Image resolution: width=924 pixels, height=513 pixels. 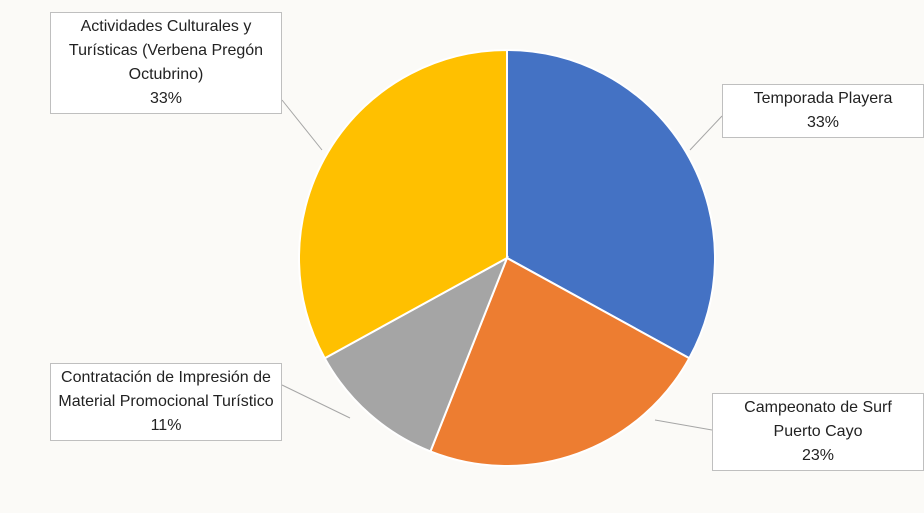 What do you see at coordinates (818, 455) in the screenshot?
I see `value-label: 23%` at bounding box center [818, 455].